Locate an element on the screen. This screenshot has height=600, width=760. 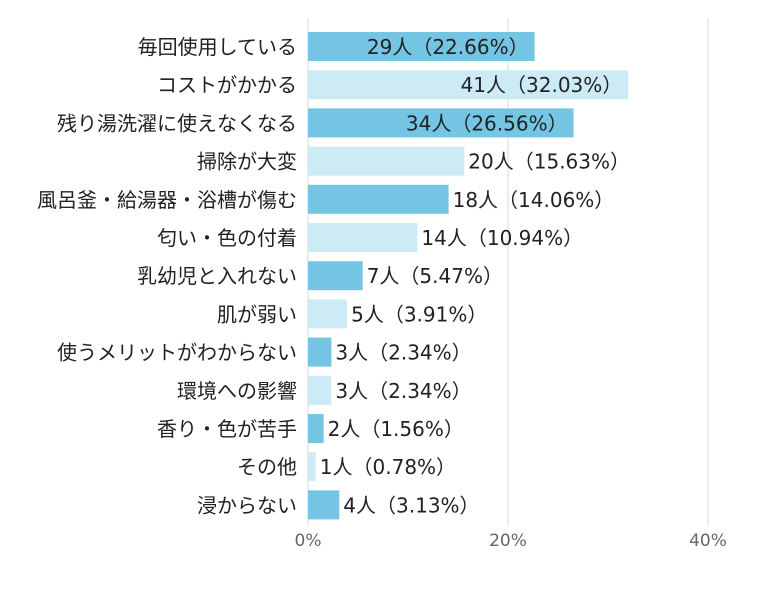
category-label-11: その他 is located at coordinates (267, 467).